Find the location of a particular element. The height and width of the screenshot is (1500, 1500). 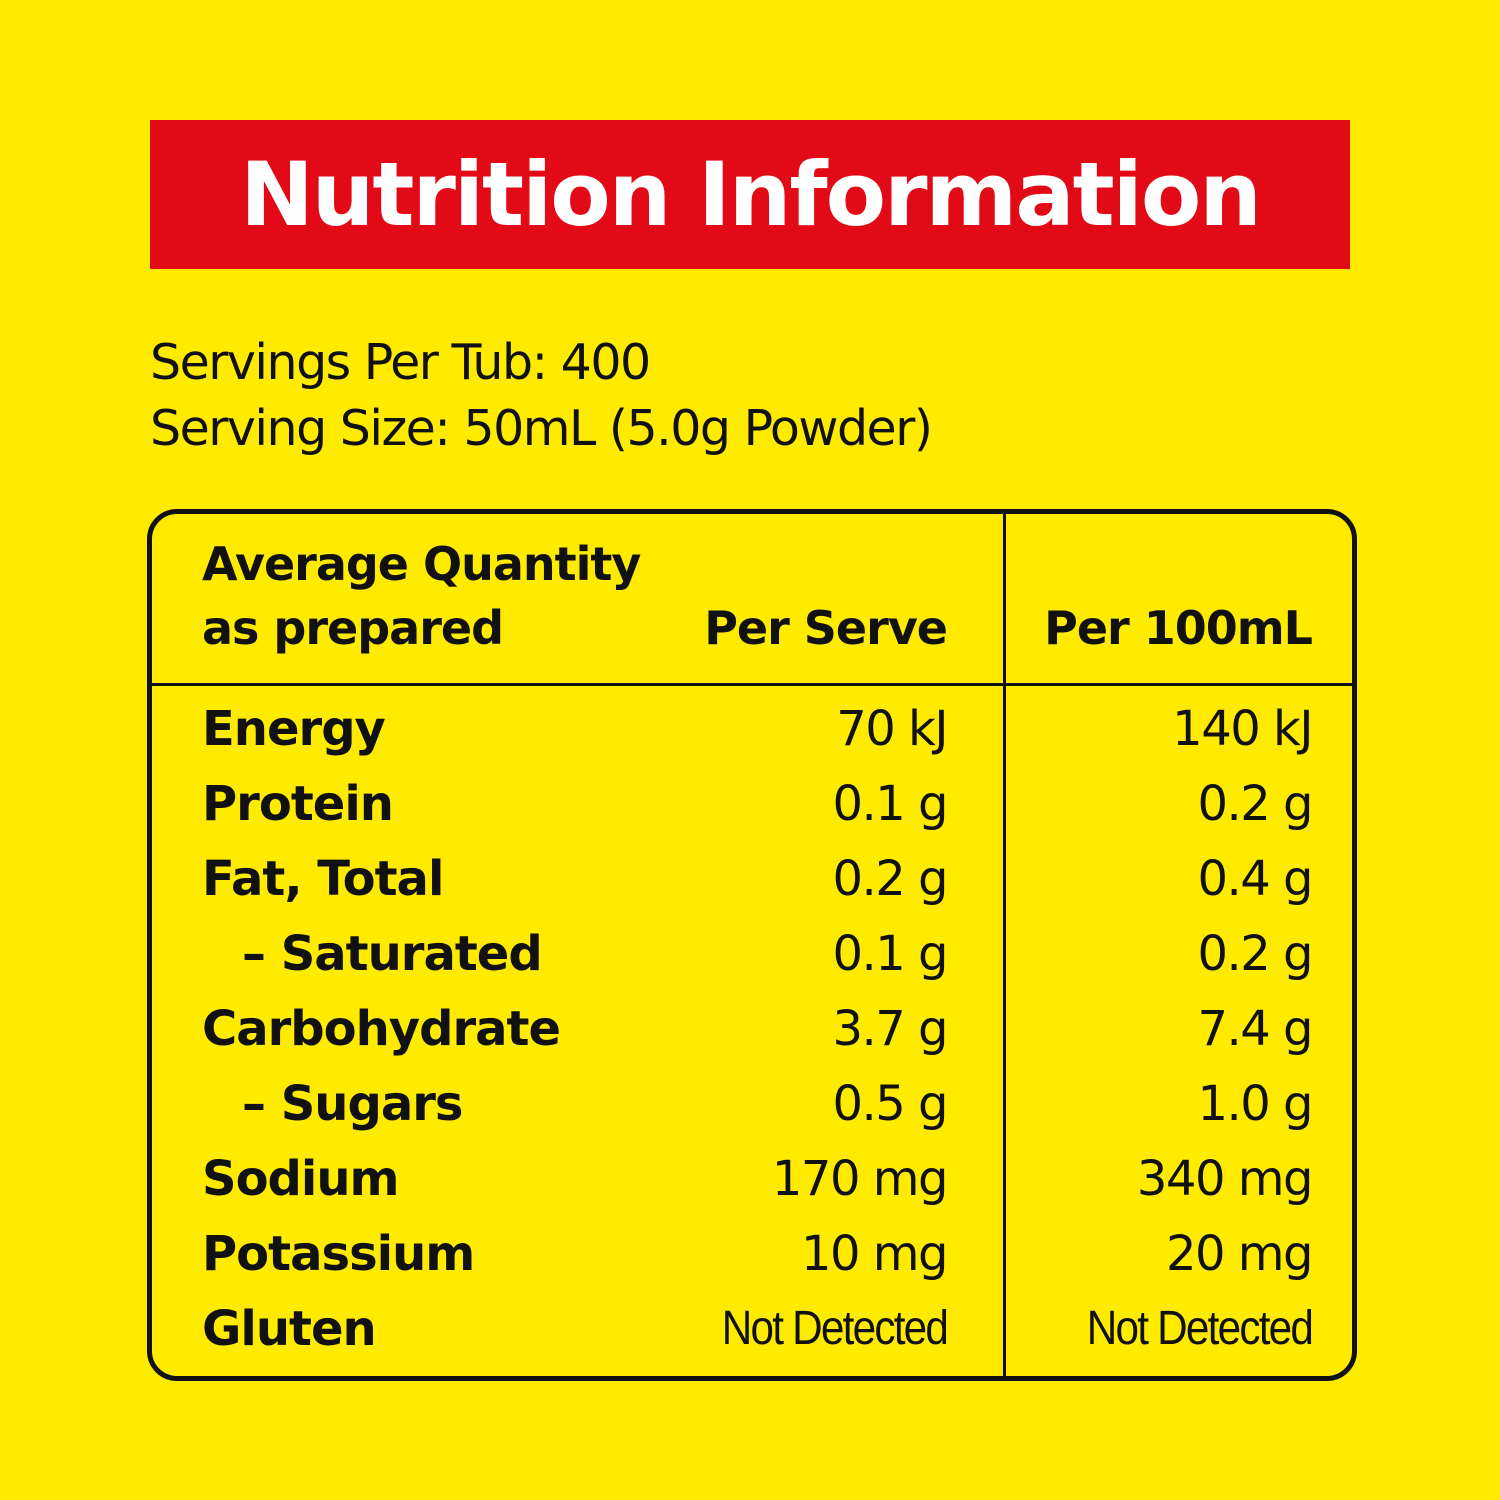

page-title: Nutrition Information is located at coordinates (751, 194).